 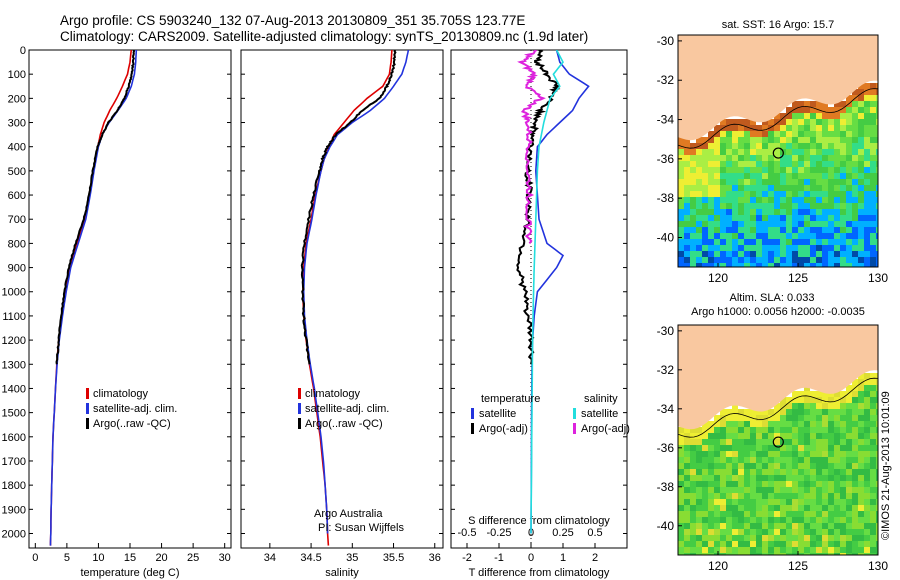 What do you see at coordinates (14, 438) in the screenshot?
I see `y-tick-label: 1600` at bounding box center [14, 438].